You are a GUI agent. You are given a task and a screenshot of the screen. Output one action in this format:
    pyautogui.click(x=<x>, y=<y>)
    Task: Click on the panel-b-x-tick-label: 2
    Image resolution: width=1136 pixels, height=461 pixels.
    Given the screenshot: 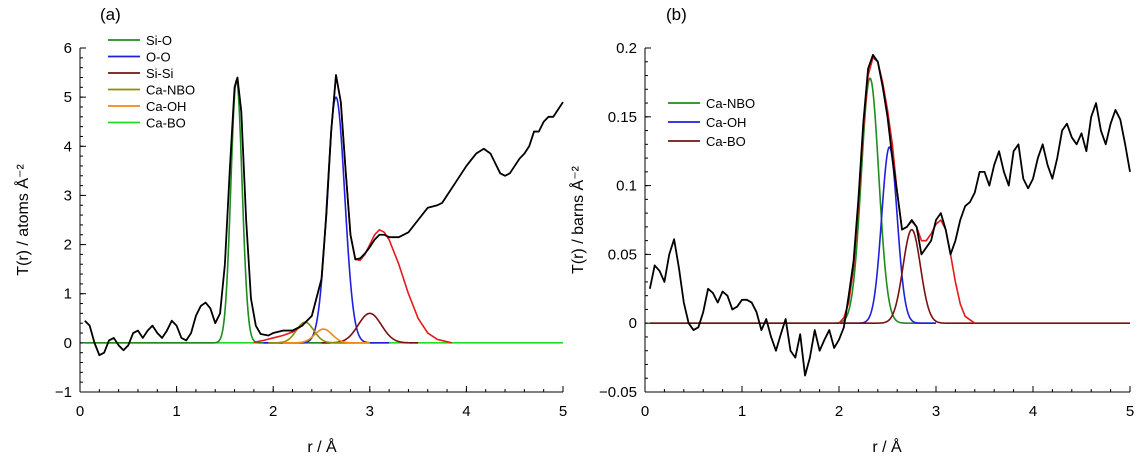 What is the action you would take?
    pyautogui.click(x=839, y=411)
    